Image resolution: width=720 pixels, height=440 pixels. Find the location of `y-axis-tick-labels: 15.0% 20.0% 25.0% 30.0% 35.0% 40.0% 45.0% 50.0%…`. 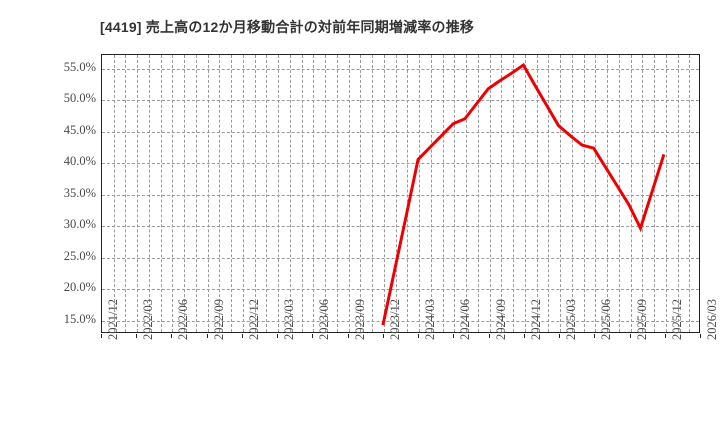

y-axis-tick-labels: 15.0% 20.0% 25.0% 30.0% 35.0% 40.0% 45.0% 50.0%… is located at coordinates (48, 220).